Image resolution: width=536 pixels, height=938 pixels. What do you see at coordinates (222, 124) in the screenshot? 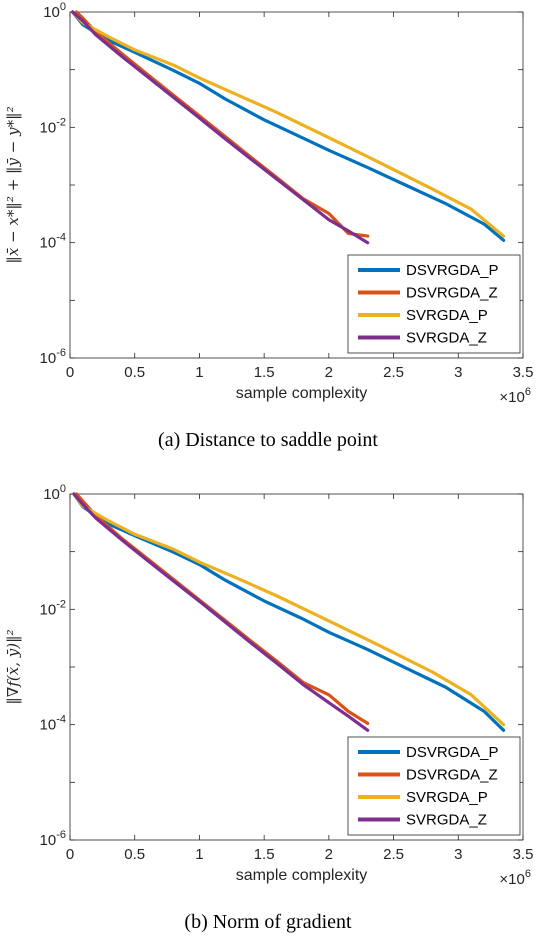
I see `series-line-dsvrgda-z` at bounding box center [222, 124].